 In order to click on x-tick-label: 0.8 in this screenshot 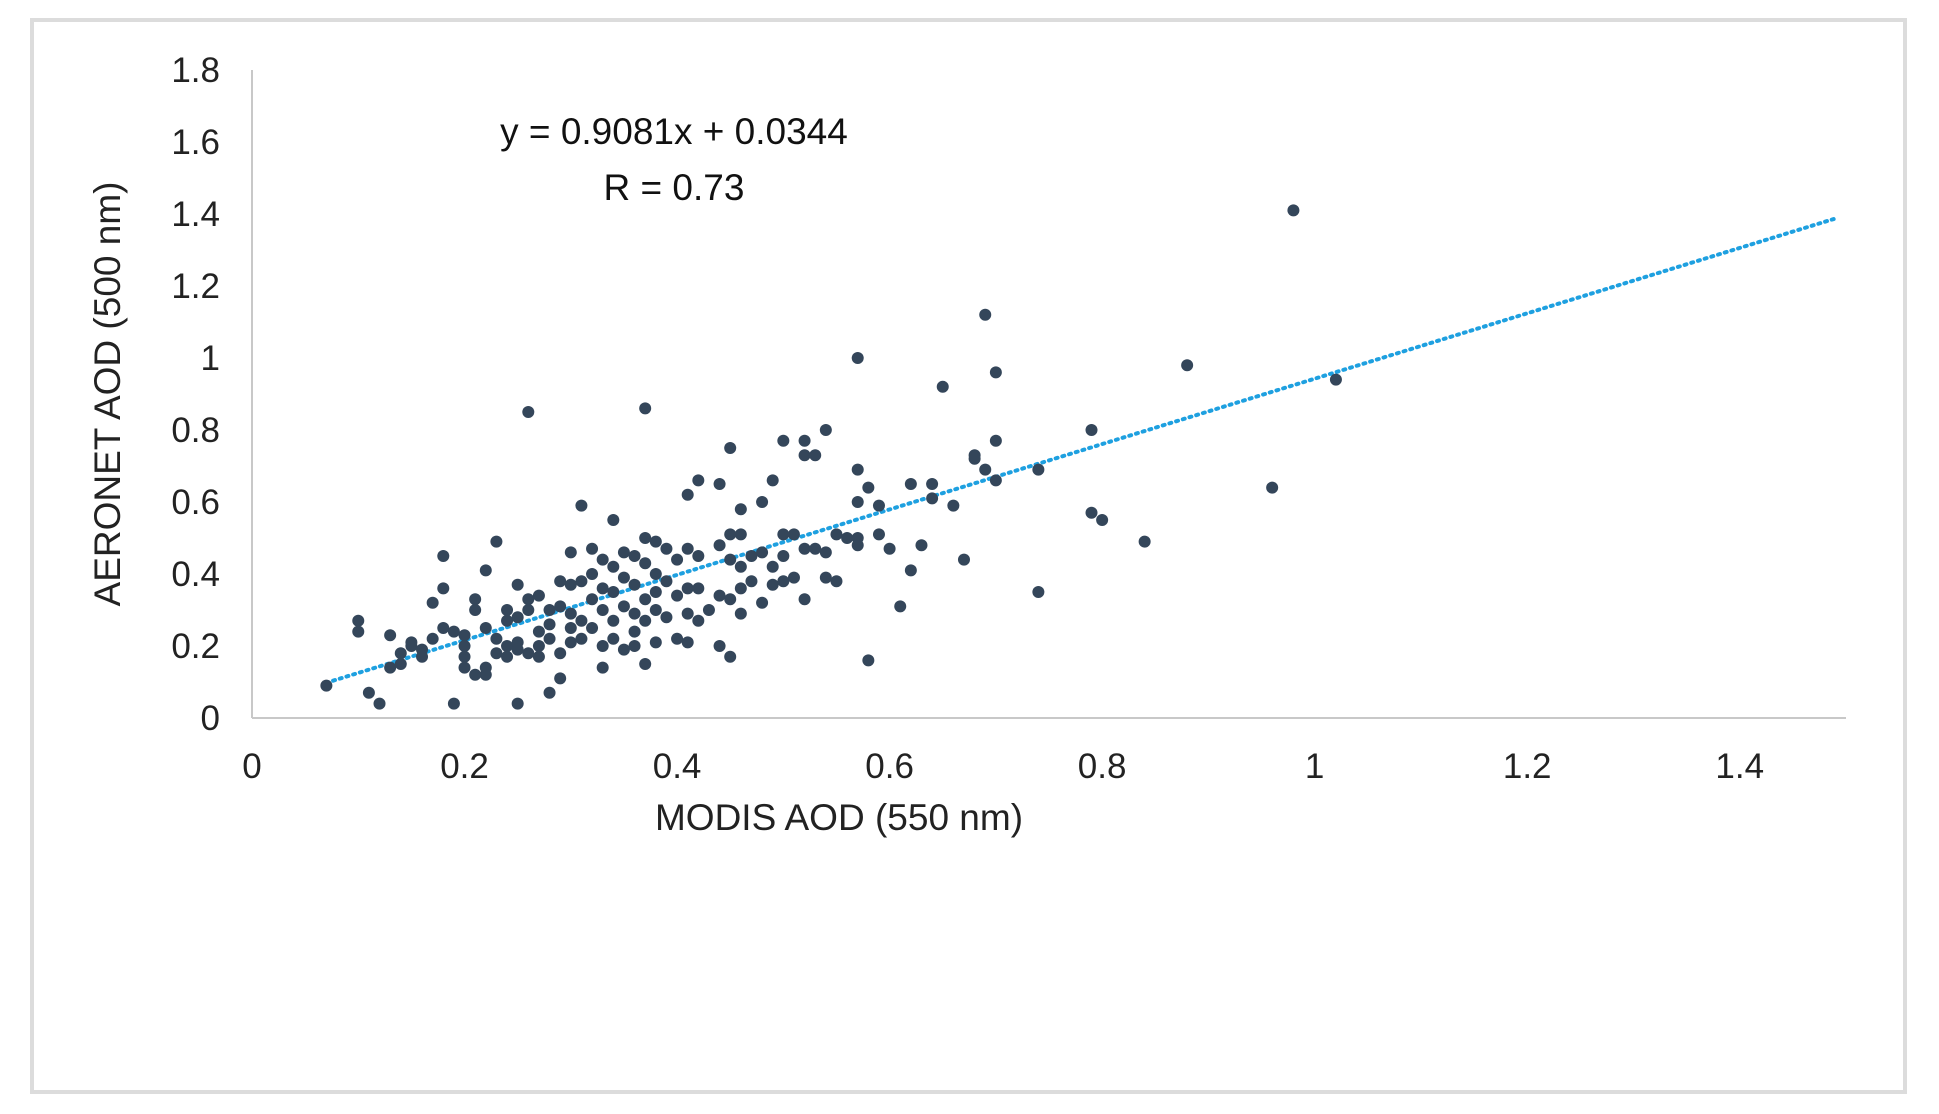, I will do `click(1102, 766)`.